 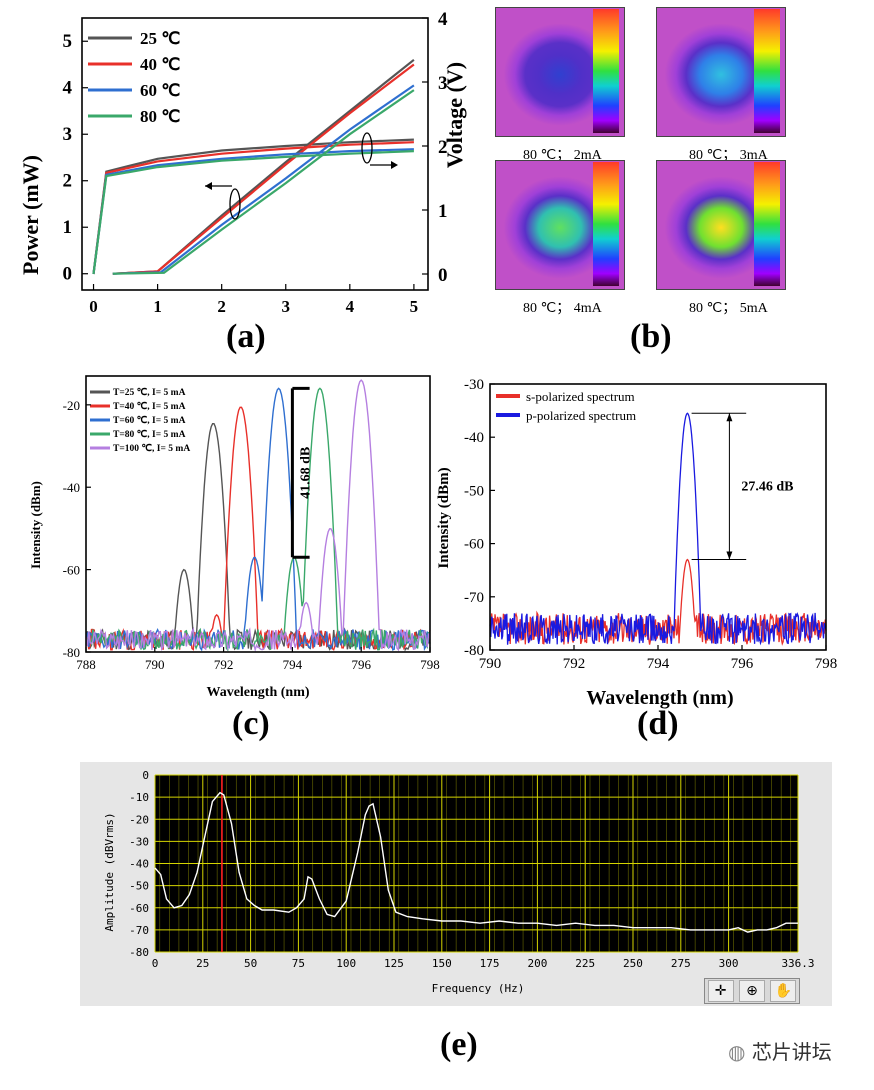 I want to click on chart-c-x-axis-title: Wavelength (nm), so click(x=257, y=692).